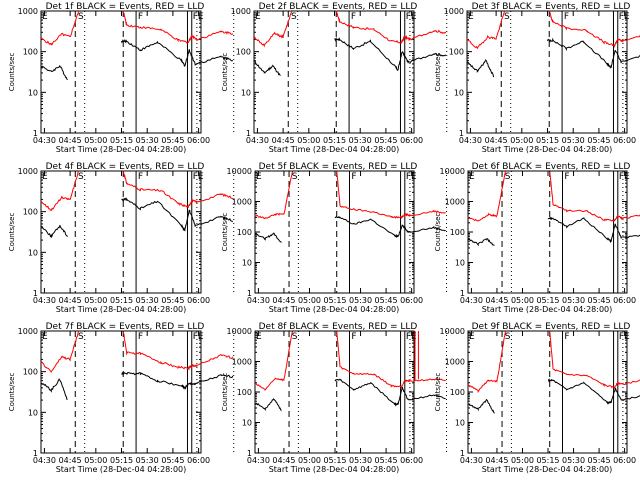 This screenshot has height=480, width=640. I want to click on panel-title: Det 6f BLACK = Events, RED = LLD, so click(551, 167).